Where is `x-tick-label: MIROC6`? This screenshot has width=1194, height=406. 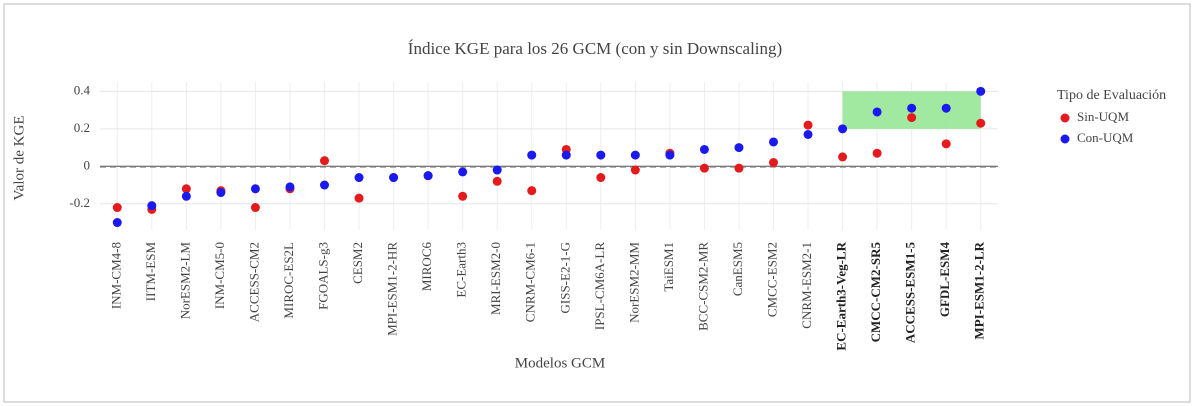
x-tick-label: MIROC6 is located at coordinates (426, 267).